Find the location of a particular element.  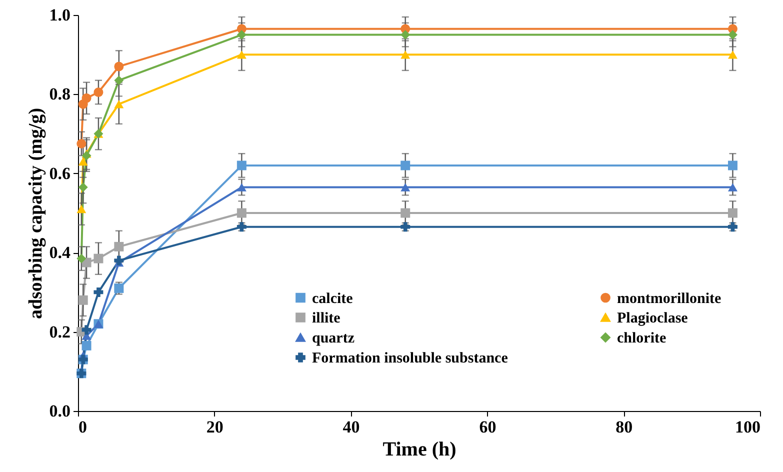

y-tick-label: 0.2 is located at coordinates (59, 332).